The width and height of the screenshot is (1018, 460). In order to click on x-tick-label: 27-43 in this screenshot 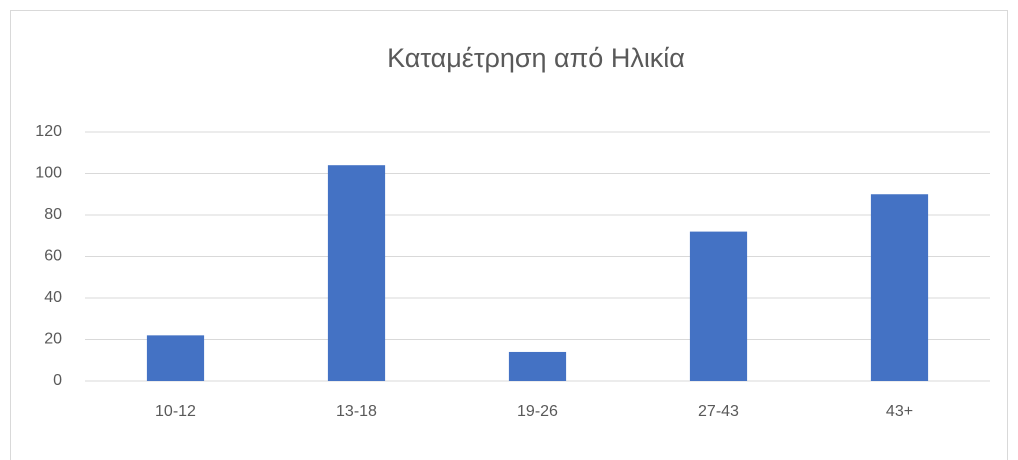, I will do `click(718, 411)`.